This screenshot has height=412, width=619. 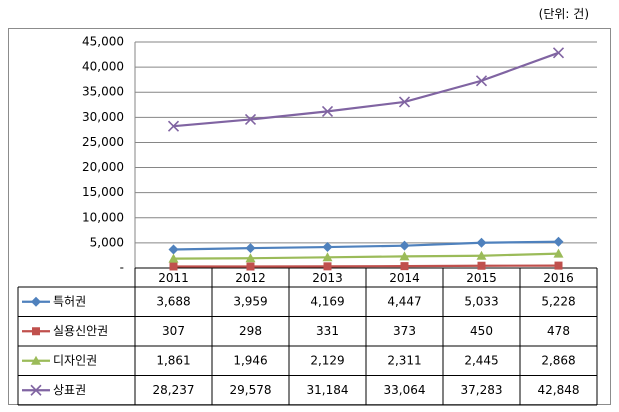 What do you see at coordinates (558, 331) in the screenshot?
I see `data-label: 478` at bounding box center [558, 331].